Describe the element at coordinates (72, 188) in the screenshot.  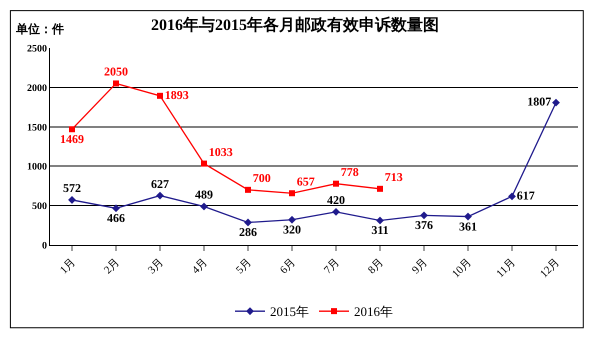
I see `data-label: 572` at that location.